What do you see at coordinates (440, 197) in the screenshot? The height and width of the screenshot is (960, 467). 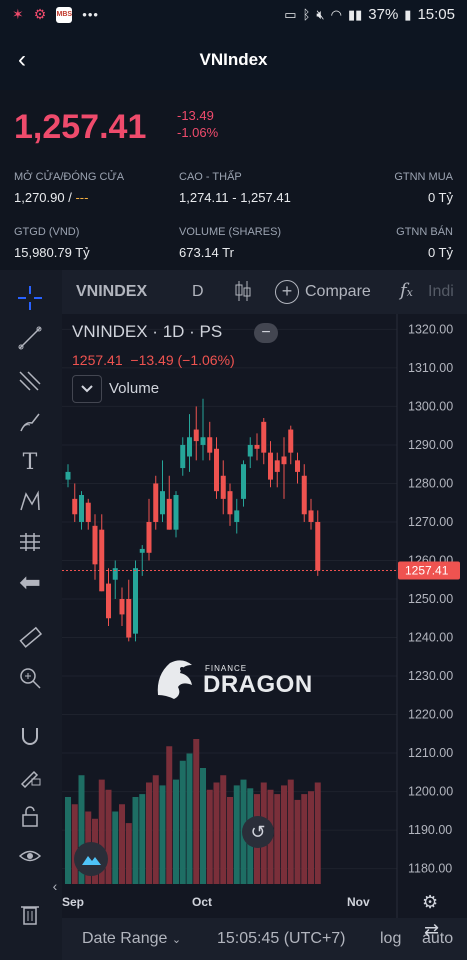 I see `gtnn-mua-value: 0 Tỷ` at bounding box center [440, 197].